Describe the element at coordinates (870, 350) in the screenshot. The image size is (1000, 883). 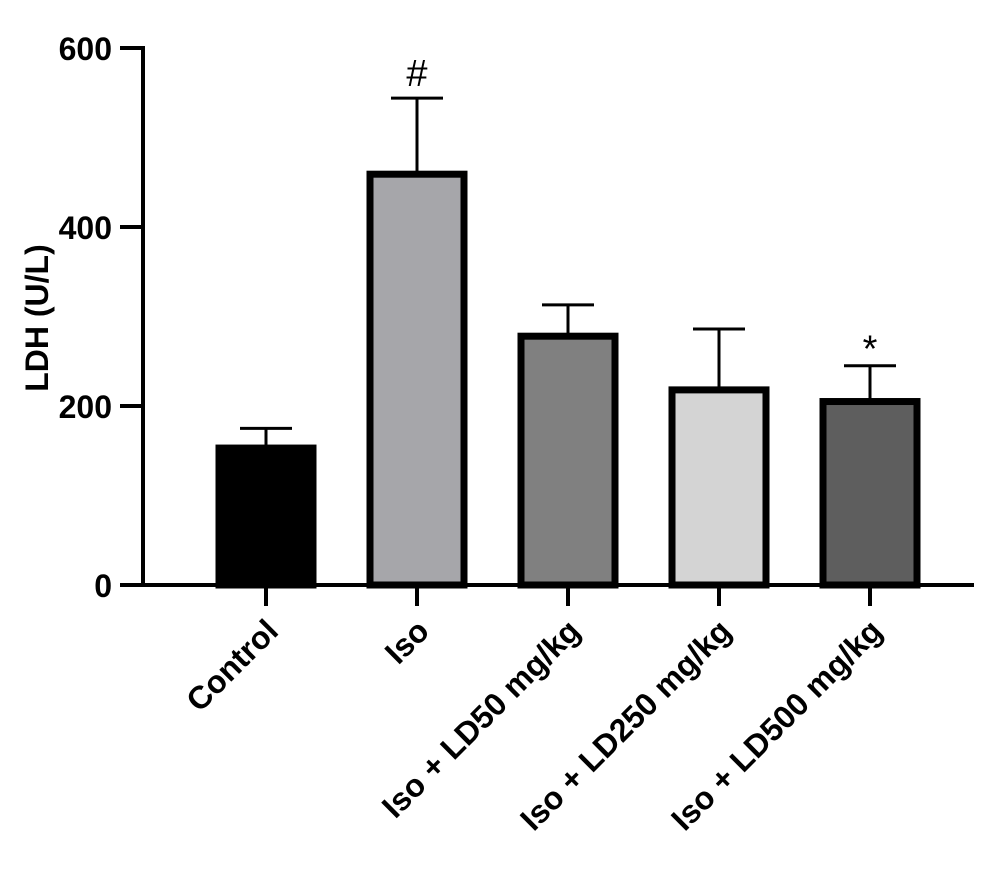
I see `significance-asterisk: *` at that location.